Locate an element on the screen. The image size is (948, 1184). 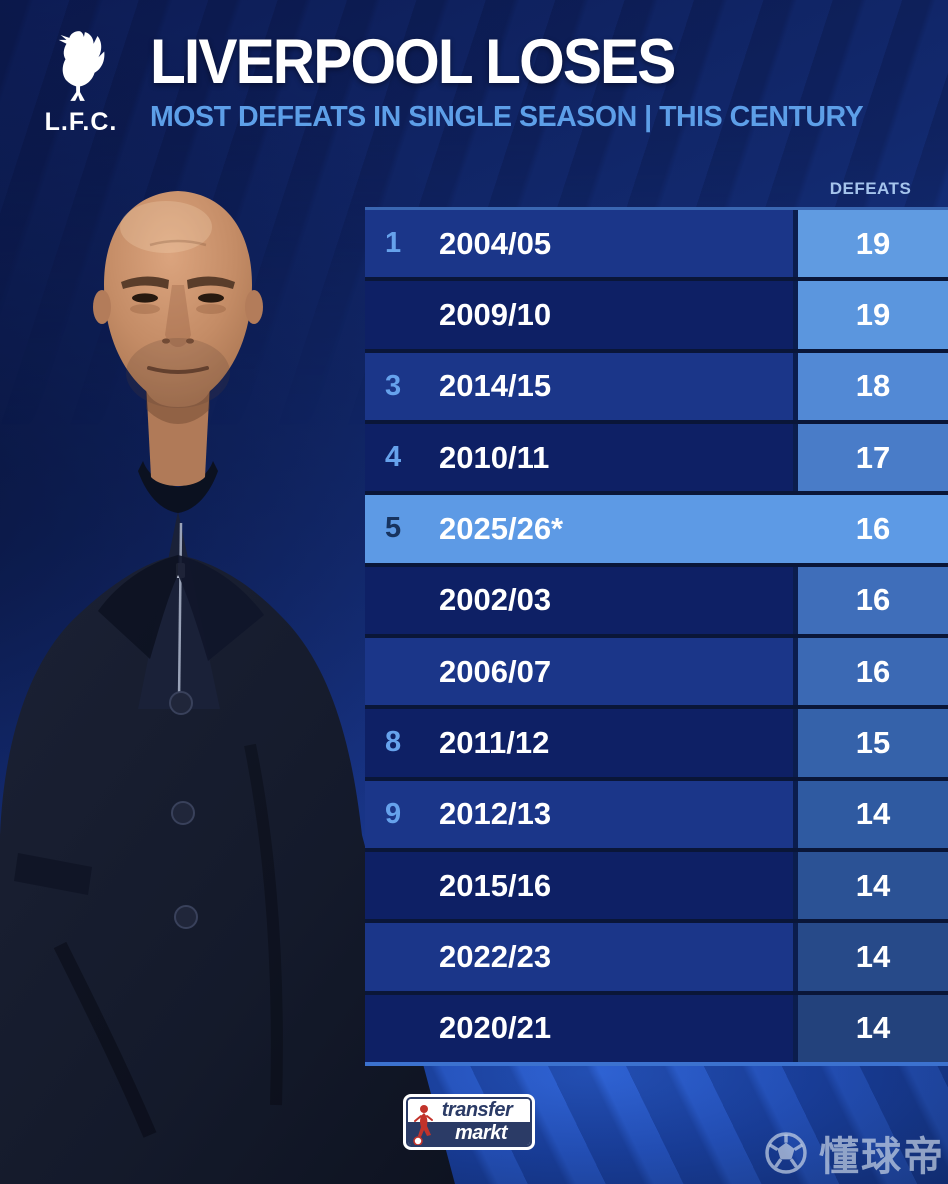
right-eye is located at coordinates (211, 298).